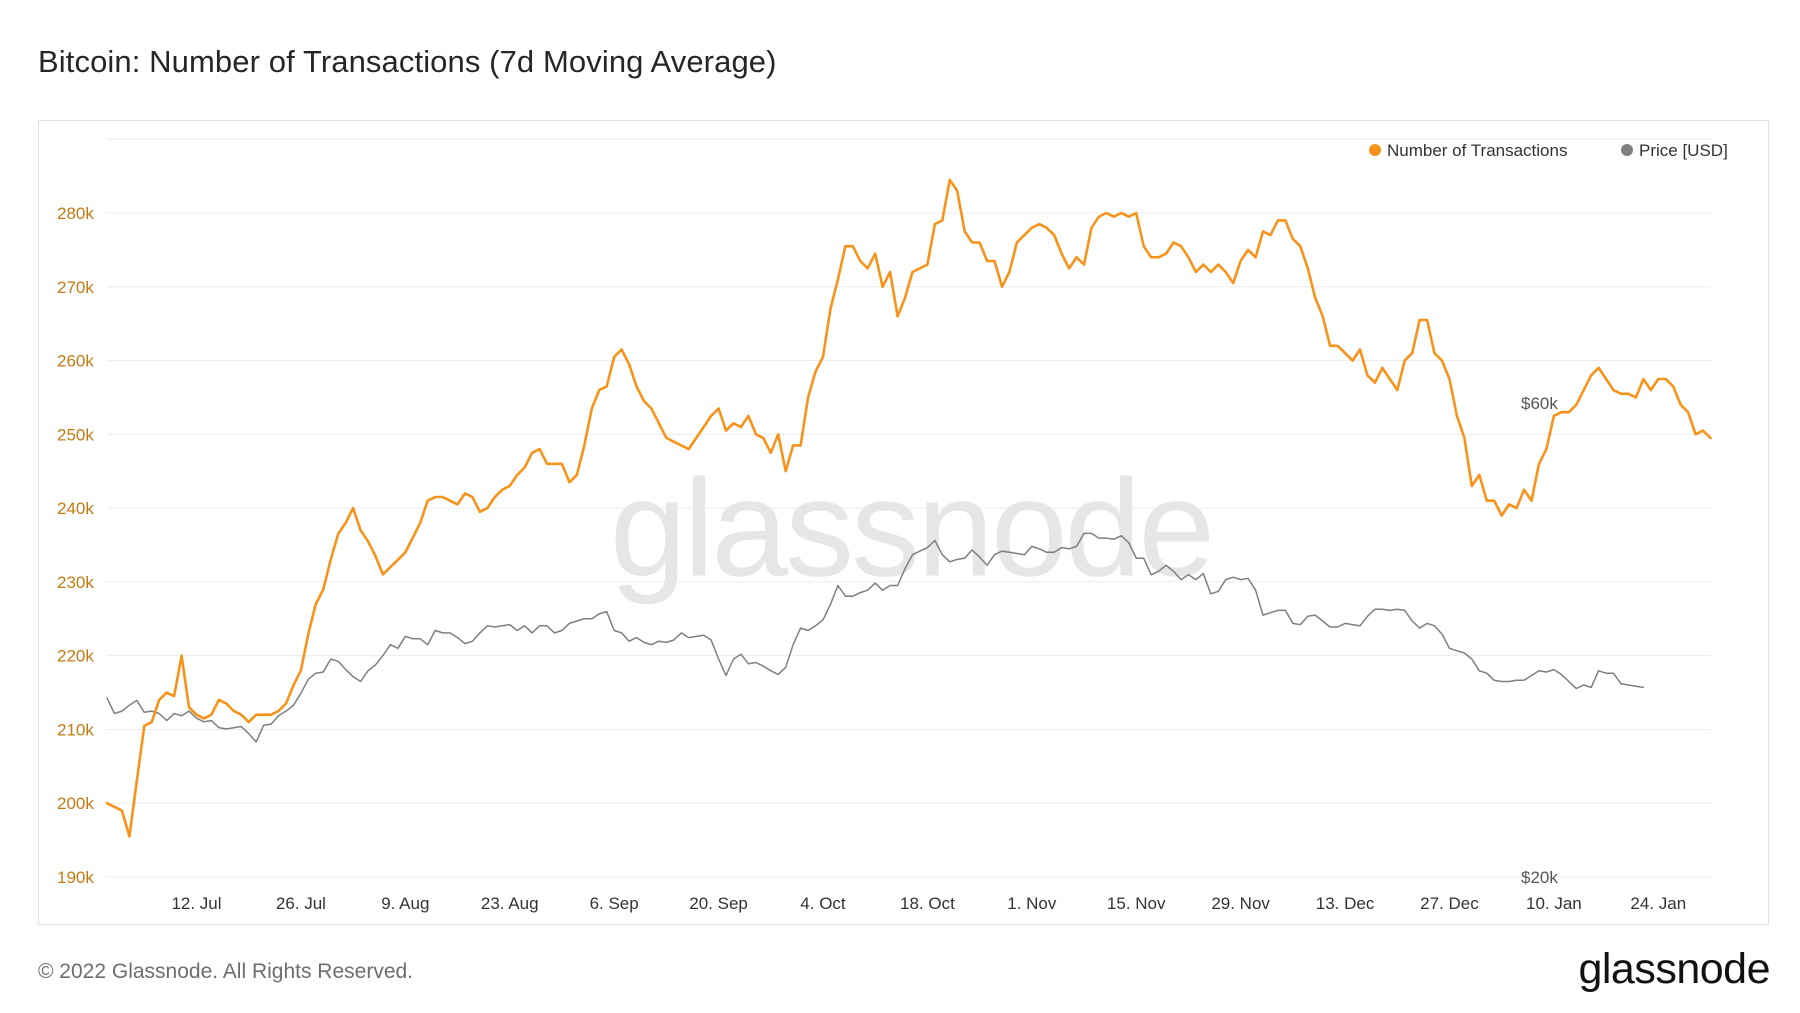 This screenshot has width=1800, height=1013. Describe the element at coordinates (75, 729) in the screenshot. I see `left-axis-tick-label: 210k` at that location.